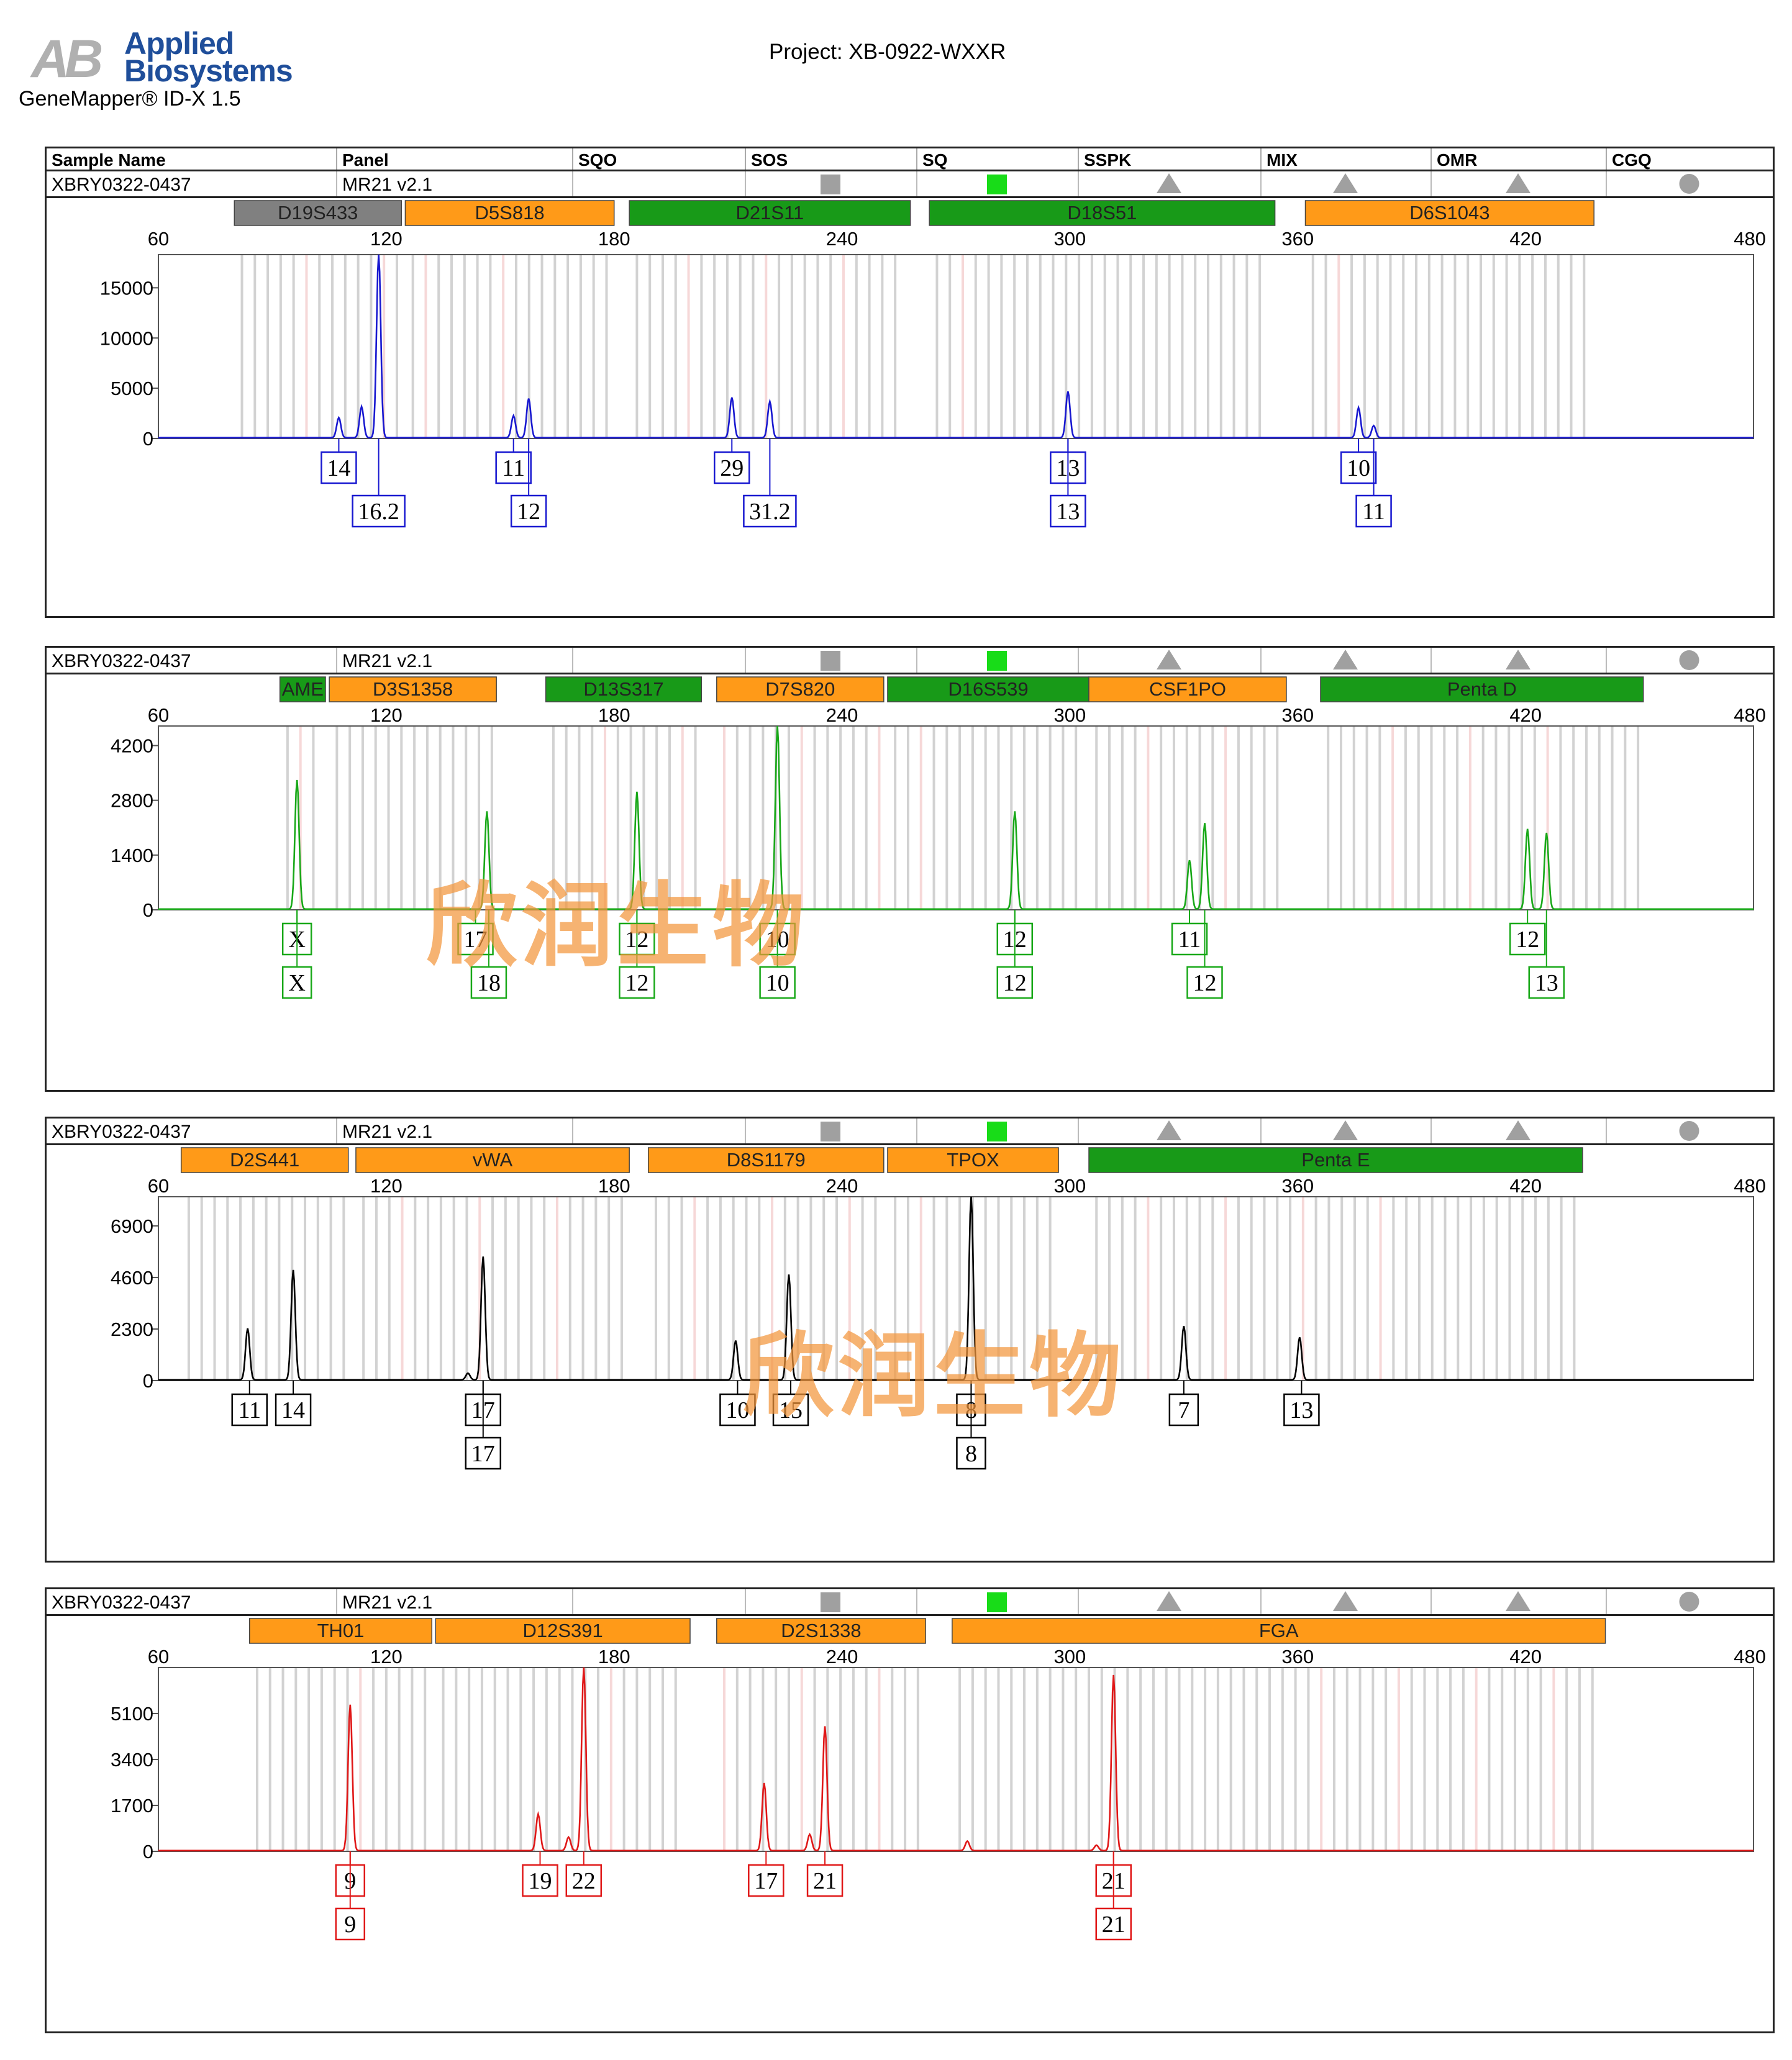 Image resolution: width=1792 pixels, height=2060 pixels. What do you see at coordinates (492, 1160) in the screenshot?
I see `marker-bin-vwa` at bounding box center [492, 1160].